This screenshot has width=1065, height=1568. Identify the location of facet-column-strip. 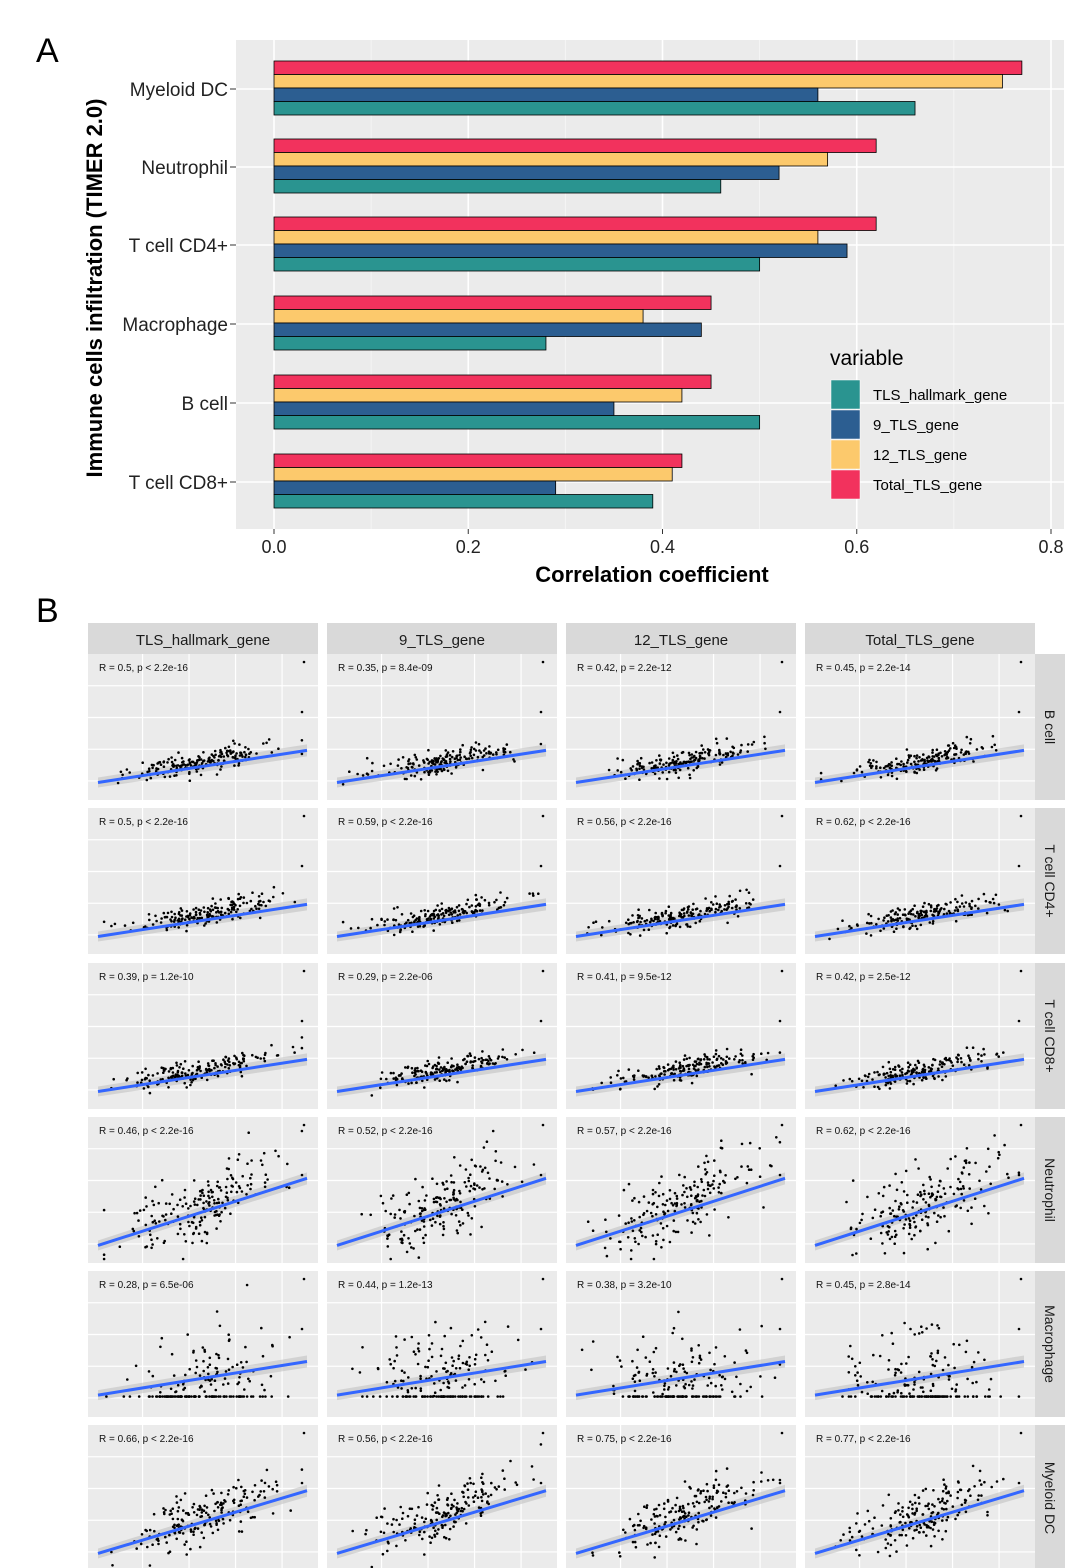
(920, 638).